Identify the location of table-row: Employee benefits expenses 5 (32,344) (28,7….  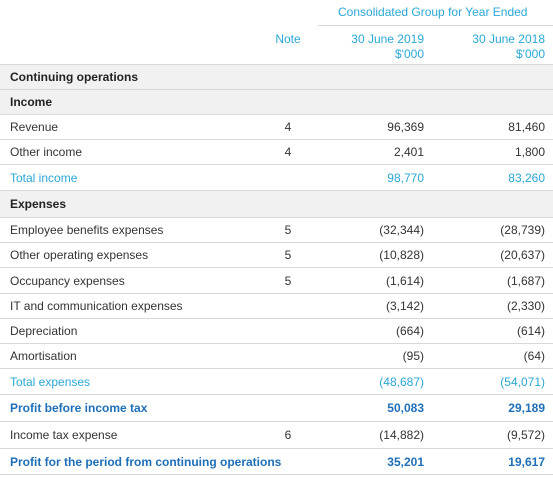
(276, 230).